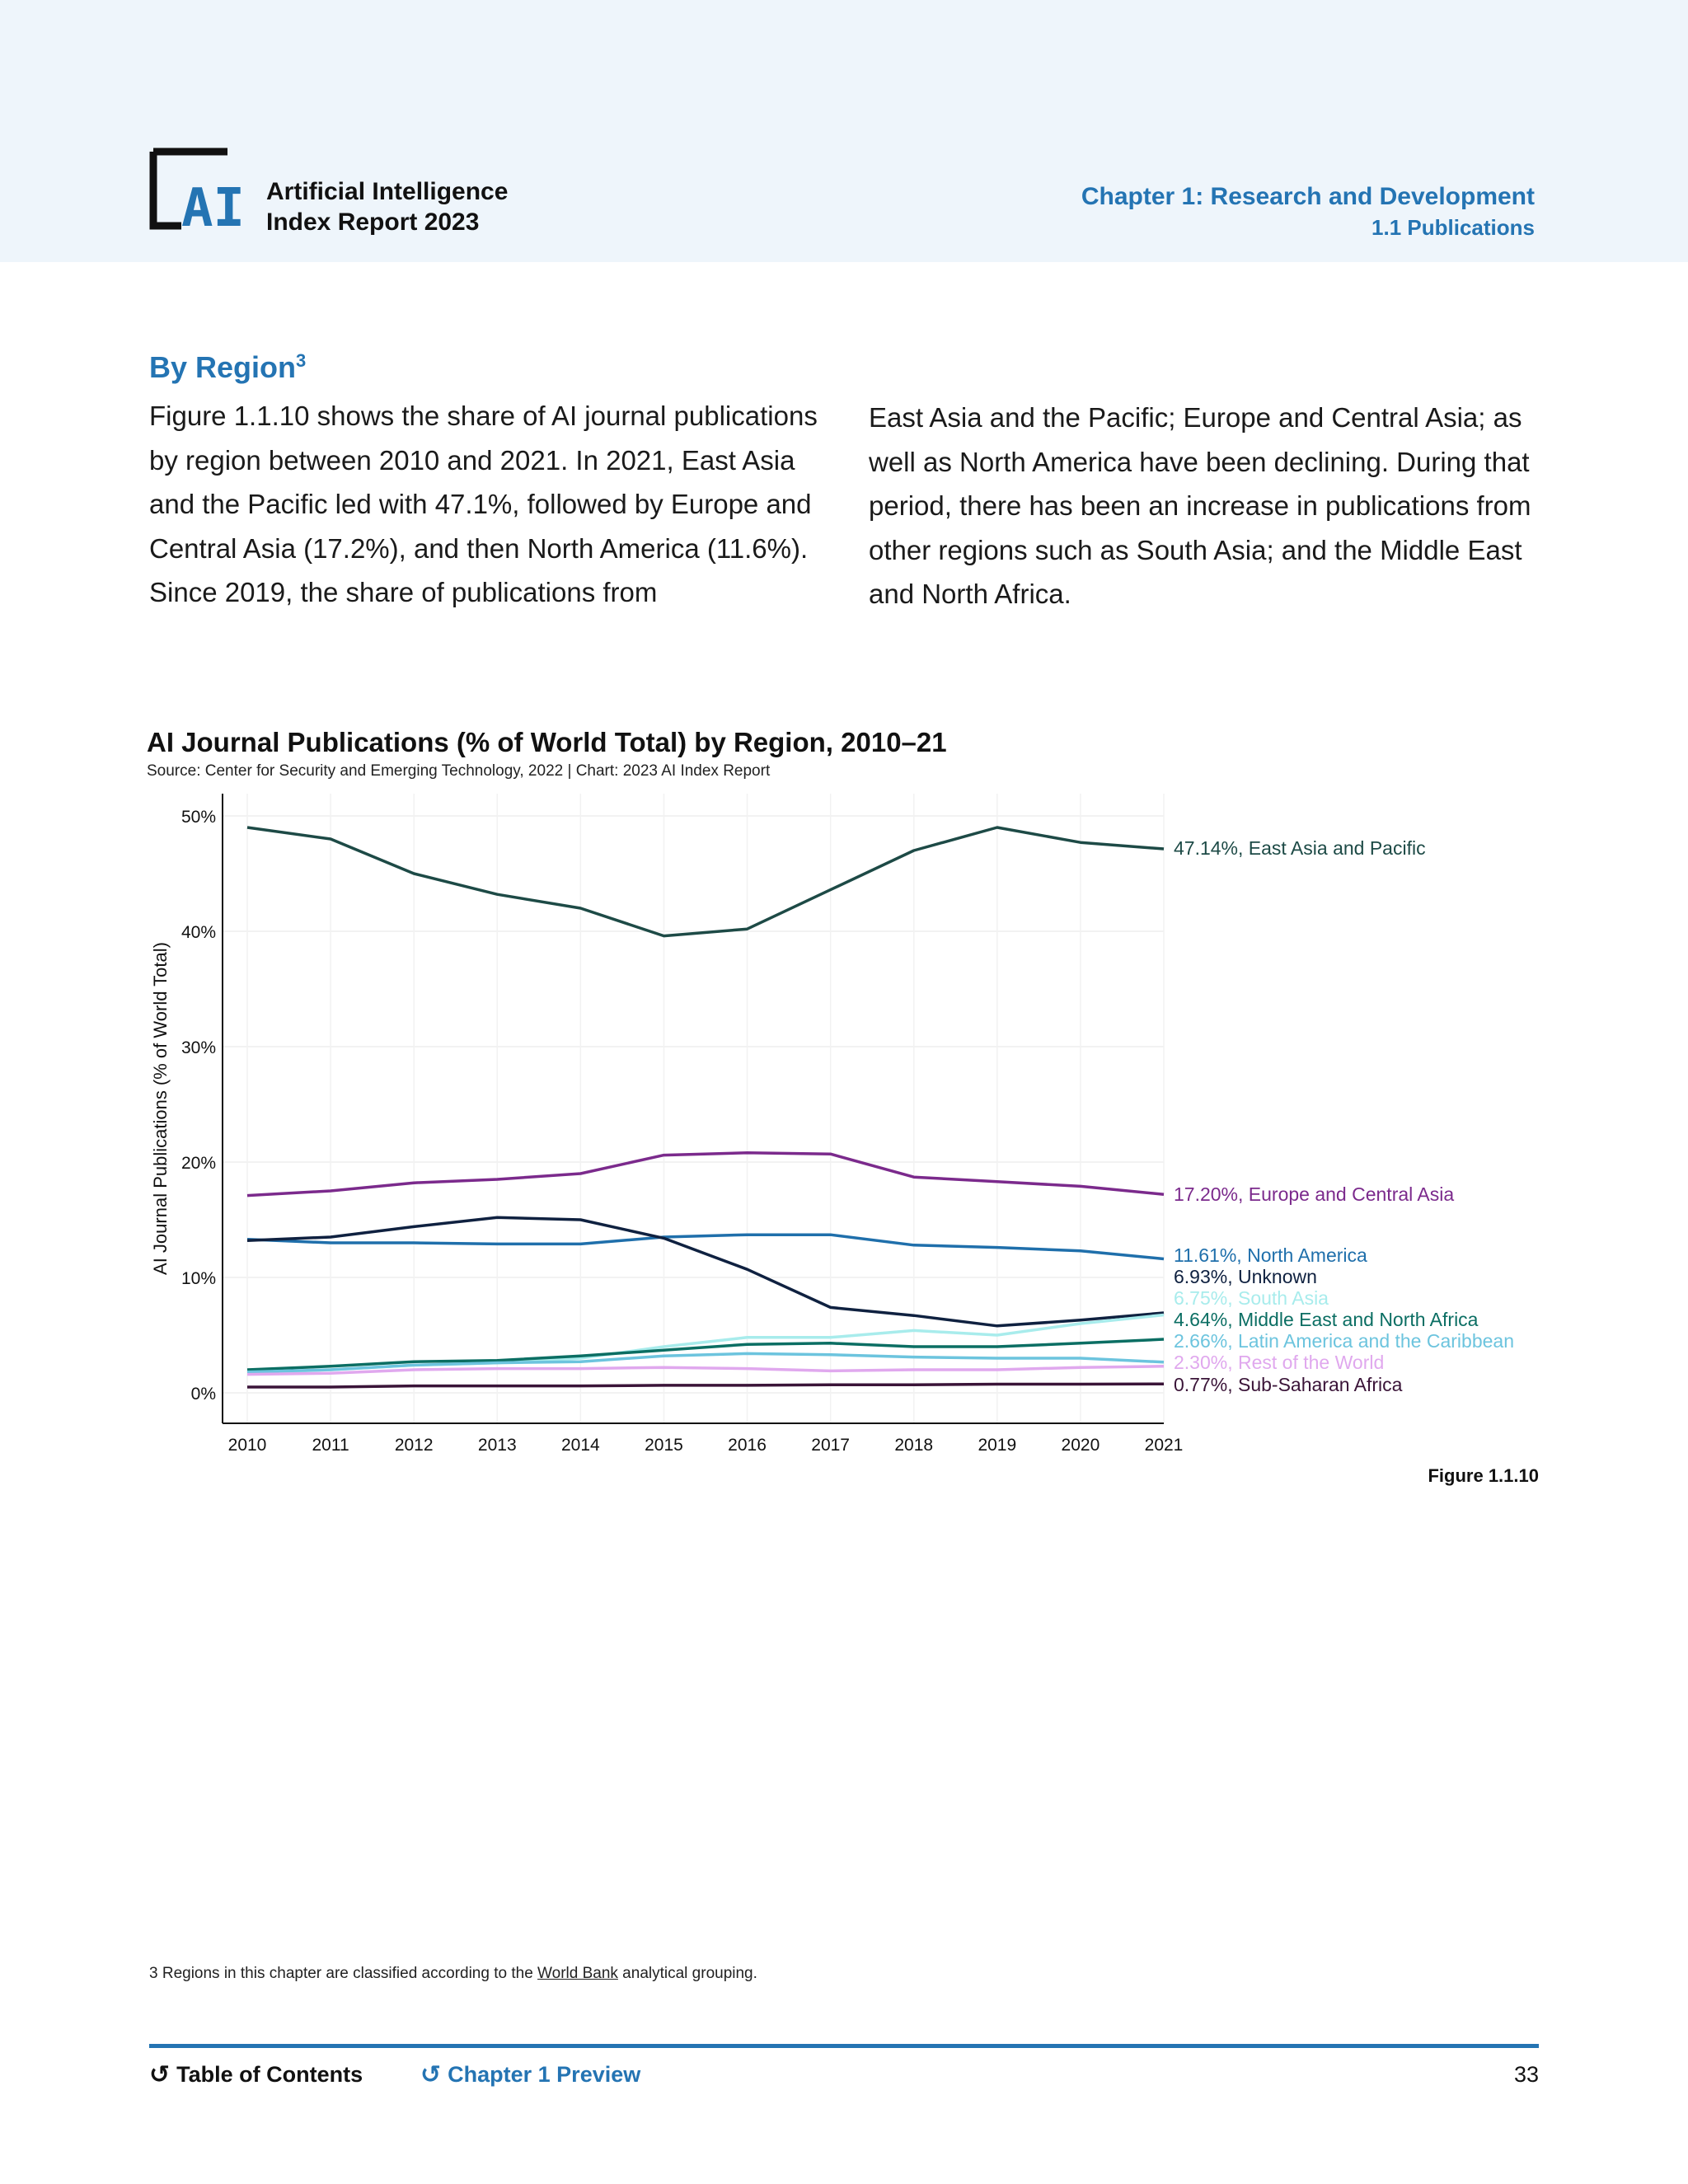 The width and height of the screenshot is (1688, 2184). What do you see at coordinates (747, 1445) in the screenshot?
I see `x-tick-label: 2016` at bounding box center [747, 1445].